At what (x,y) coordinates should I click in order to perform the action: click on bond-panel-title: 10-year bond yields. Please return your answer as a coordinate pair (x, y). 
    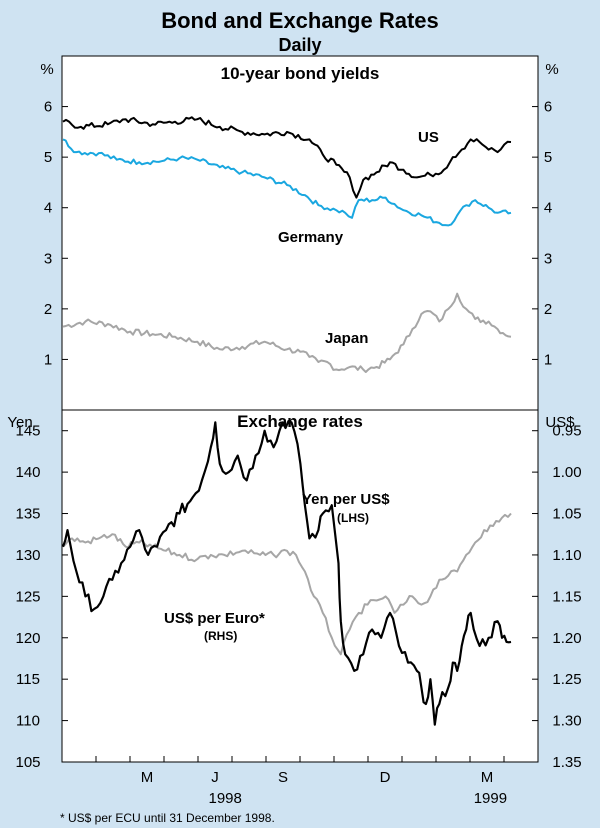
    Looking at the image, I should click on (300, 73).